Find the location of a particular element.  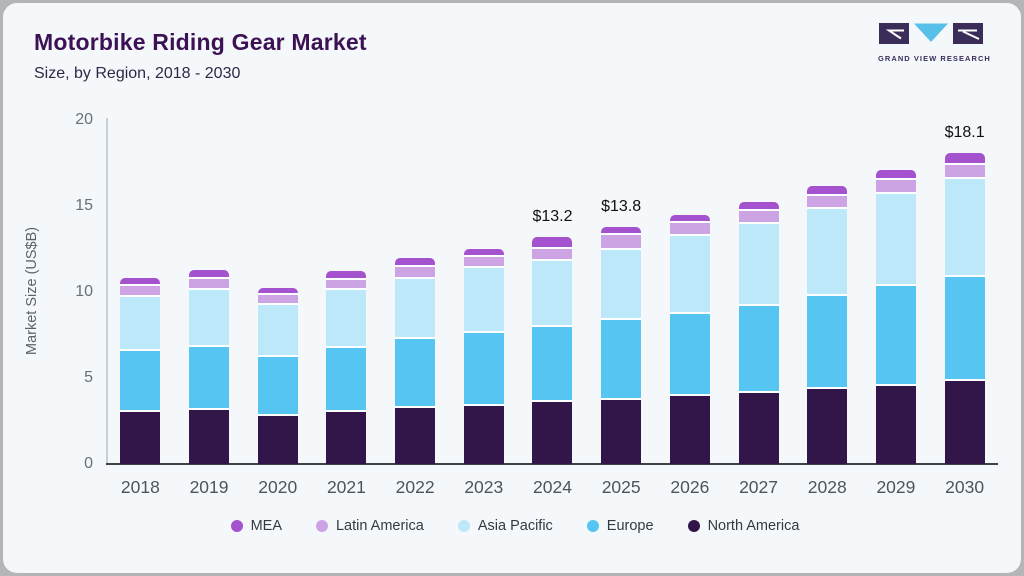

bar-column-2030: $18.1 is located at coordinates (964, 292).